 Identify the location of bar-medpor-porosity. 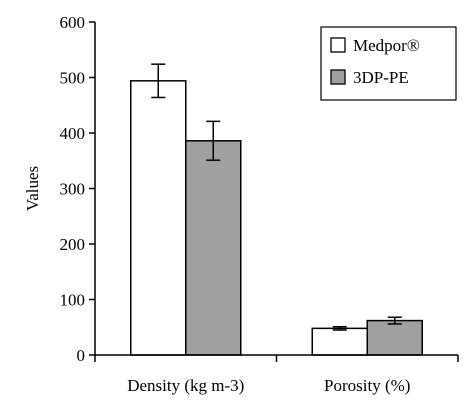
(339, 341).